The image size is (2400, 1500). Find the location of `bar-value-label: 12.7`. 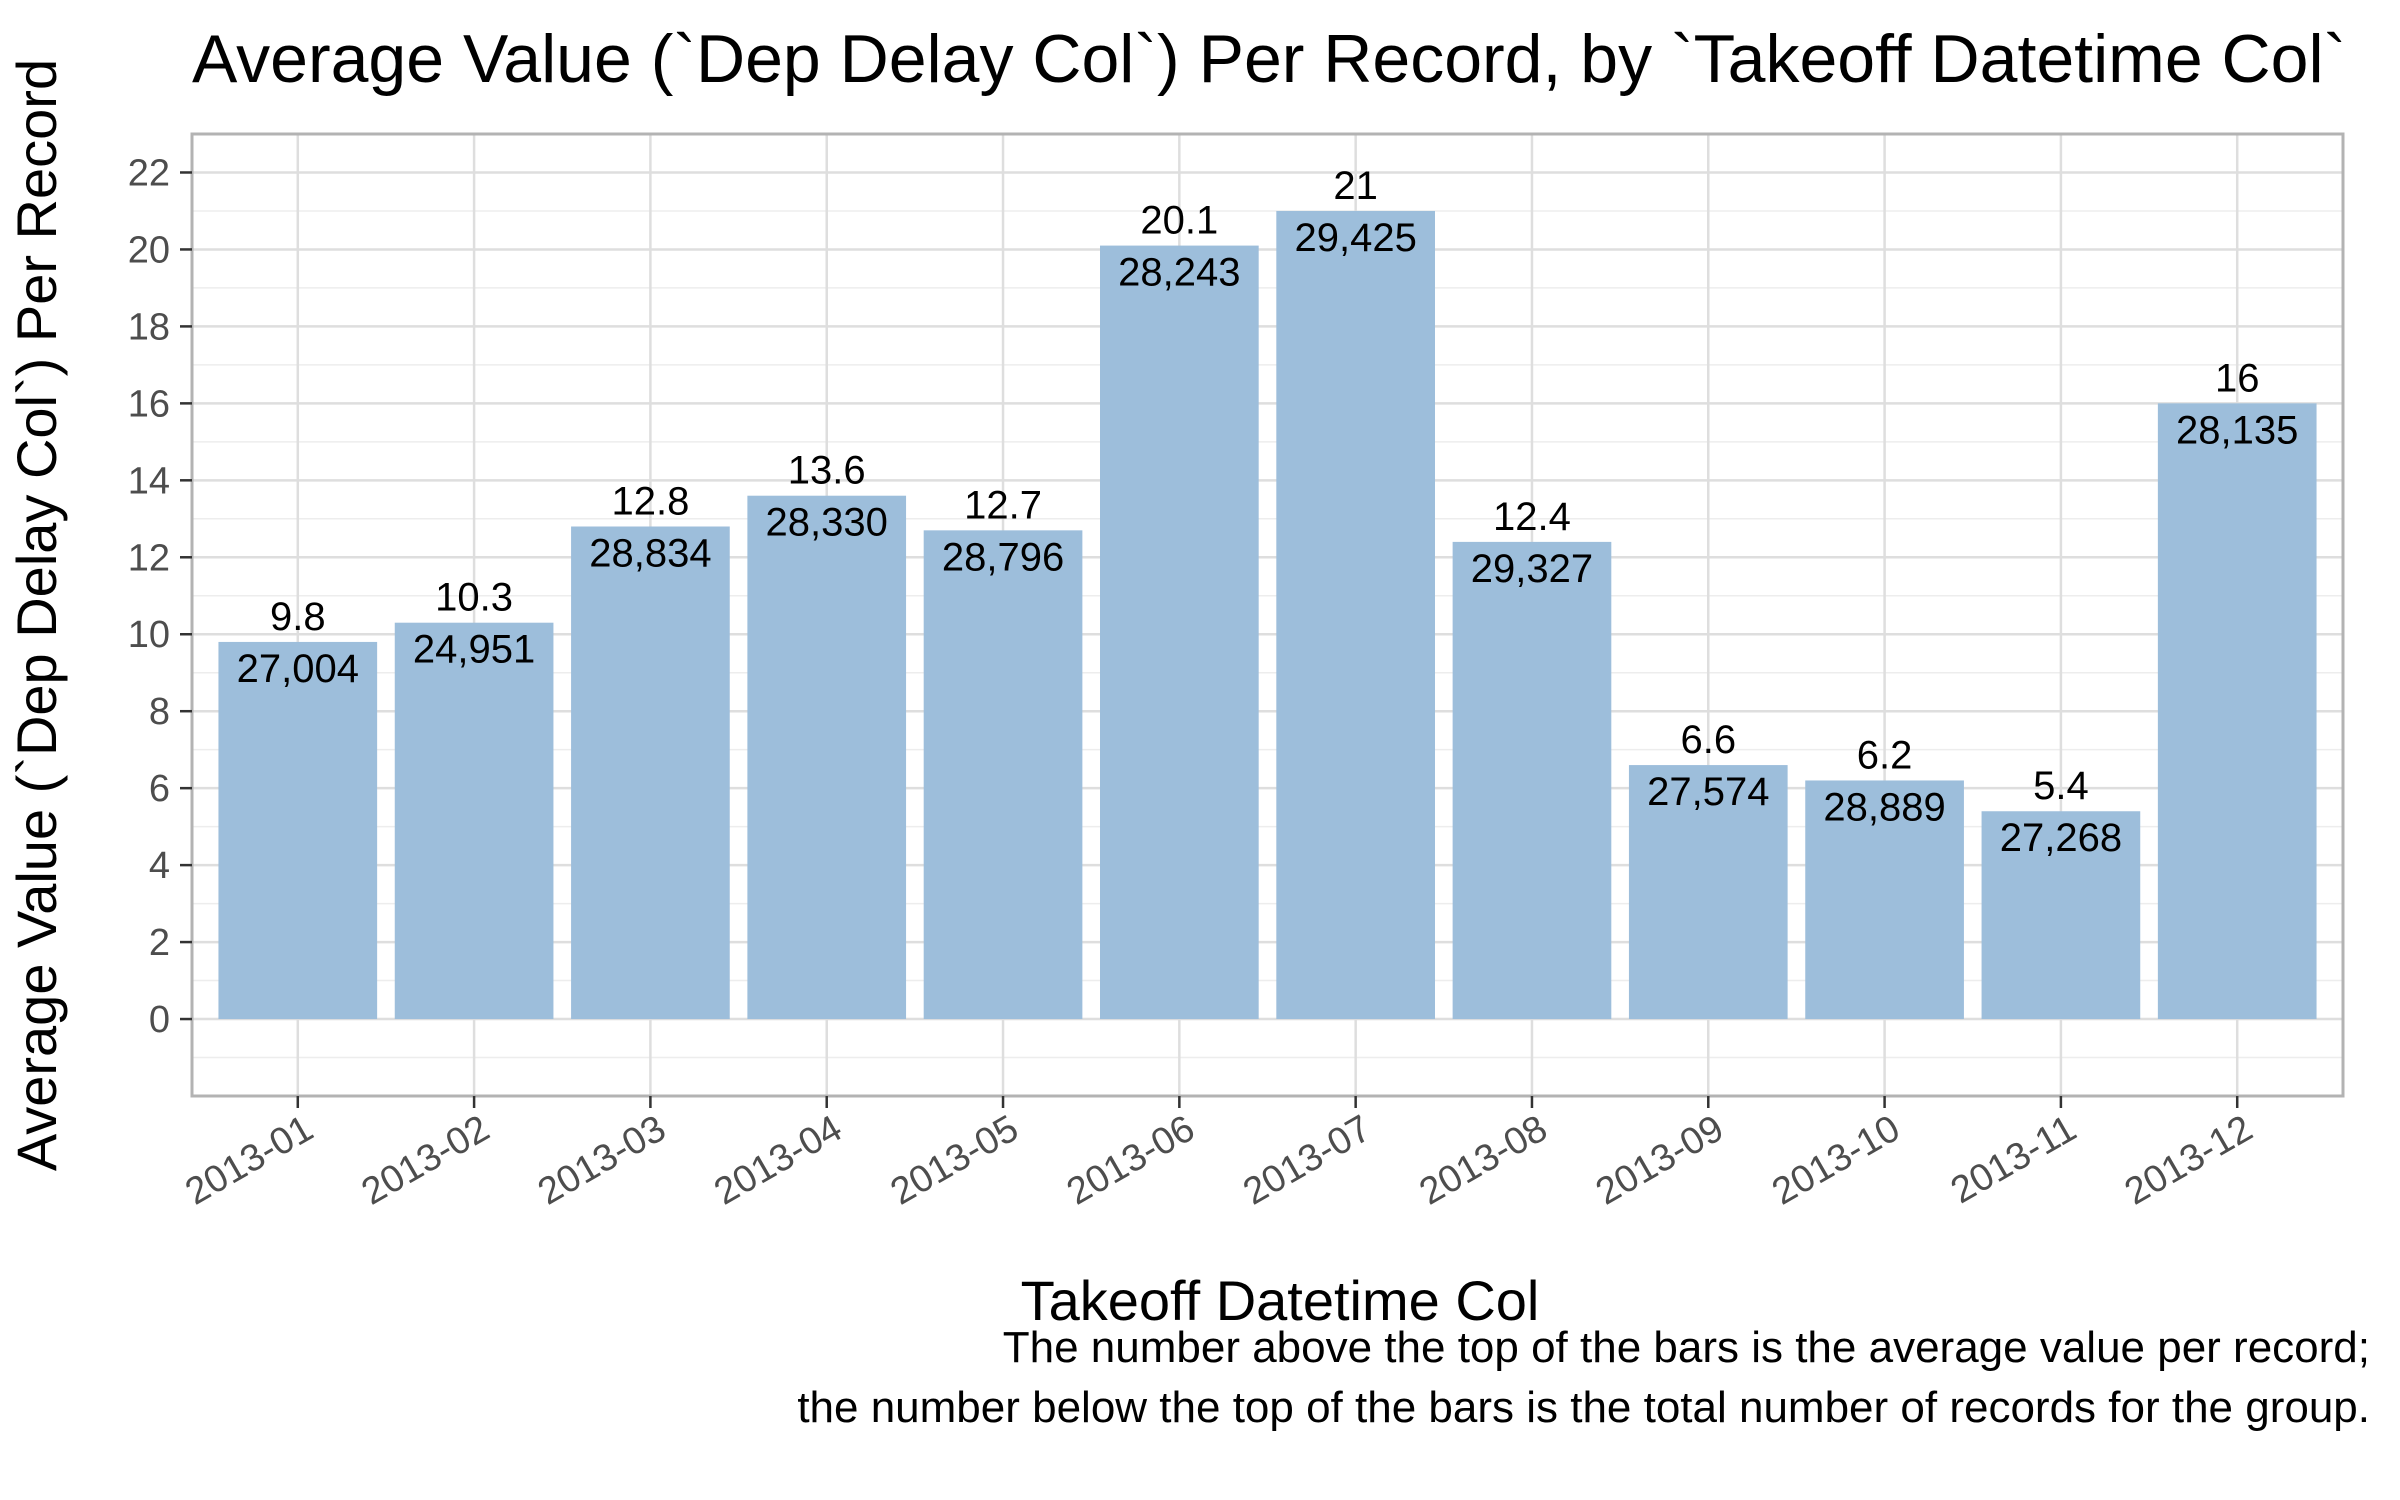

bar-value-label: 12.7 is located at coordinates (1003, 505).